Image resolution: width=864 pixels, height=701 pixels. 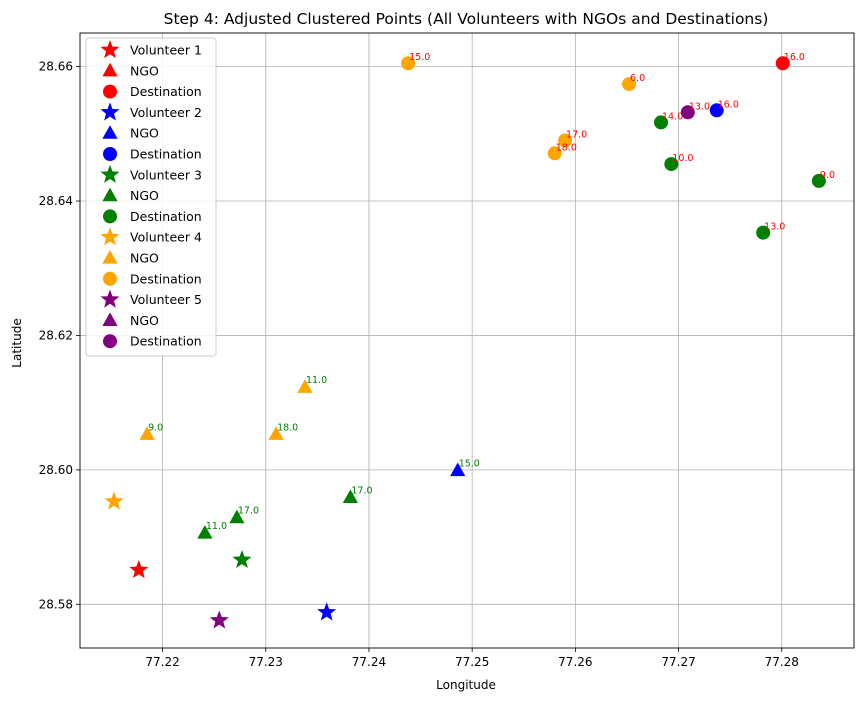 What do you see at coordinates (287, 427) in the screenshot?
I see `ngo-annotation: 18.0` at bounding box center [287, 427].